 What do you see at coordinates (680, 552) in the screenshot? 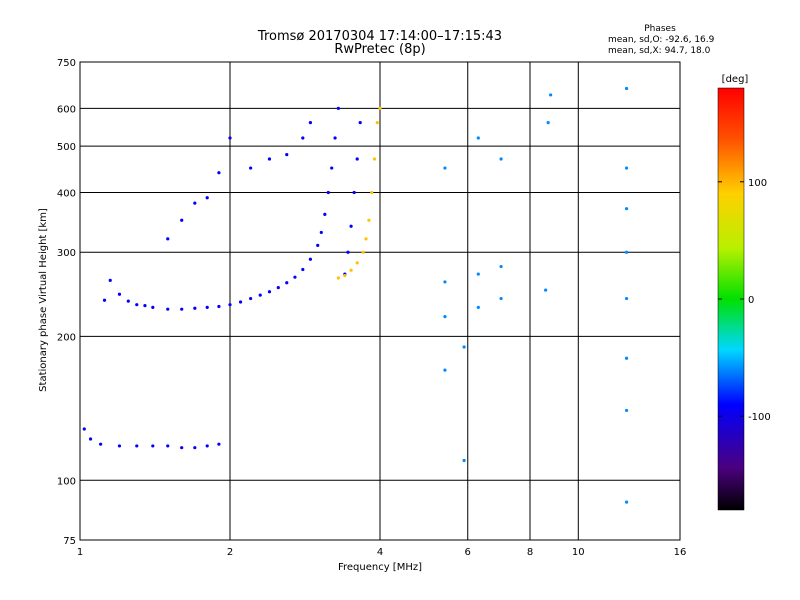
I see `x-tick-label: 16` at bounding box center [680, 552].